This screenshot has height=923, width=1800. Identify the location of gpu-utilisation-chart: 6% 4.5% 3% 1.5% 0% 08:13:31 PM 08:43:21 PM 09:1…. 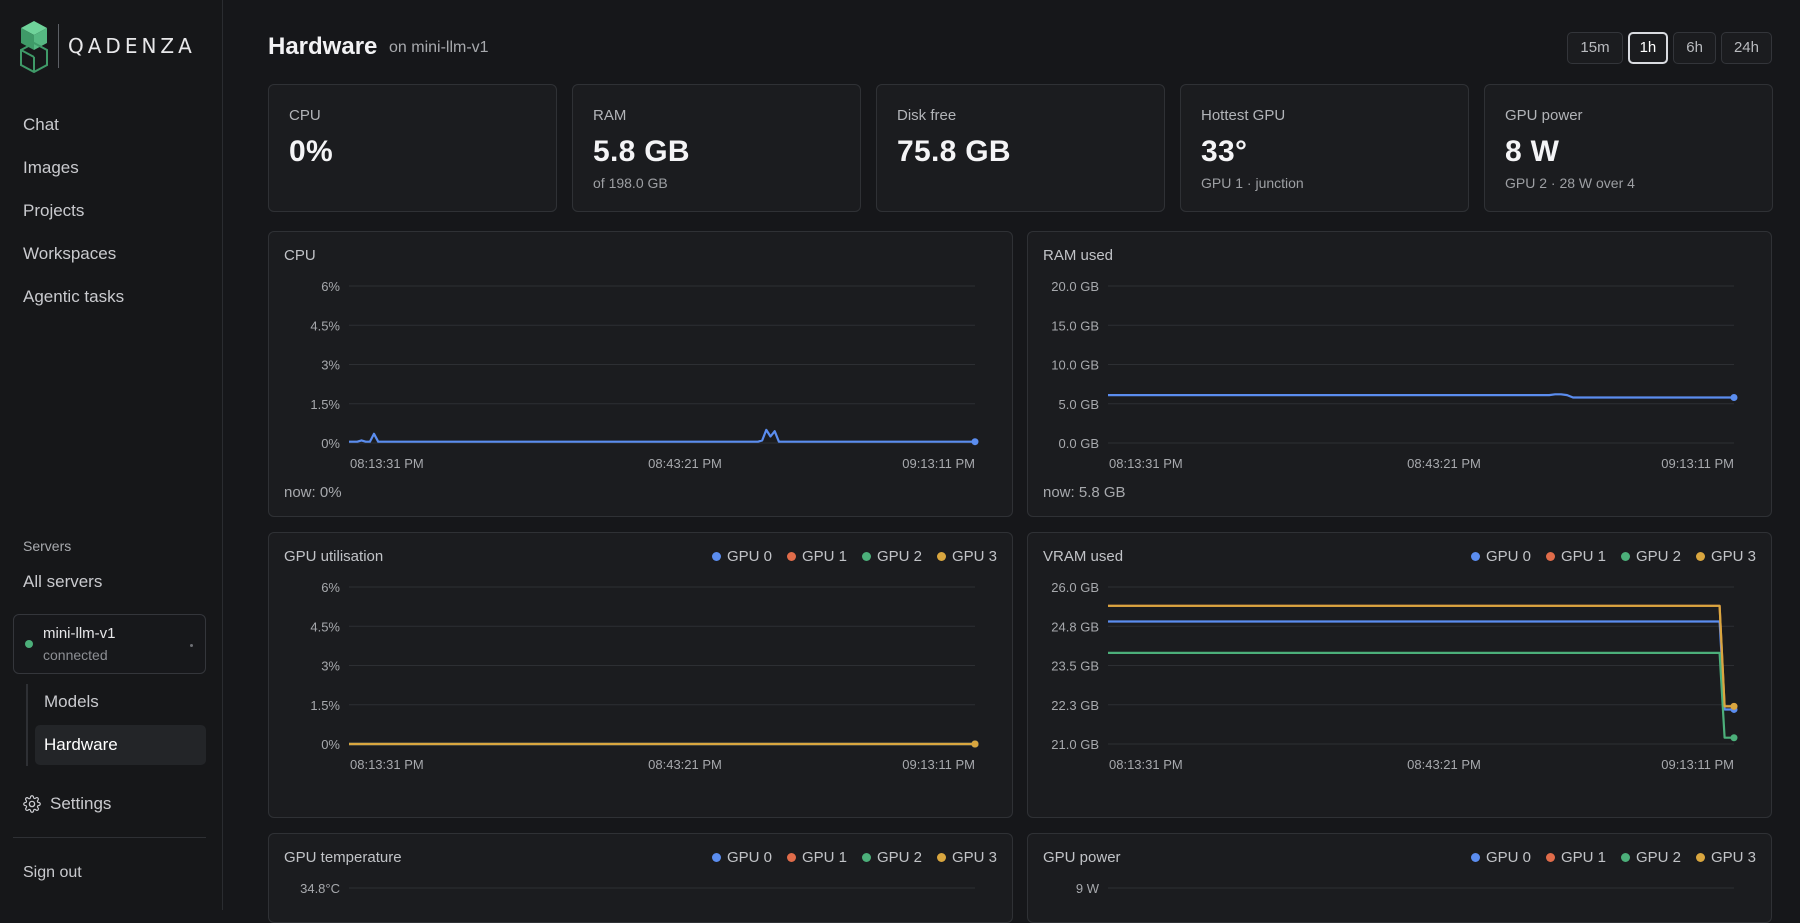
(641, 675).